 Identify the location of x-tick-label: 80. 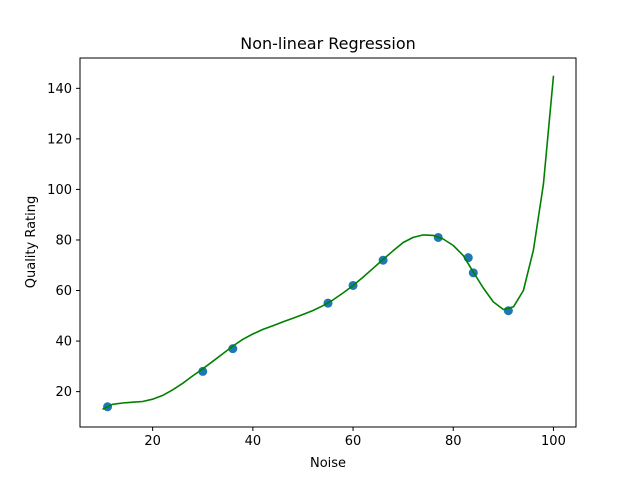
(453, 441).